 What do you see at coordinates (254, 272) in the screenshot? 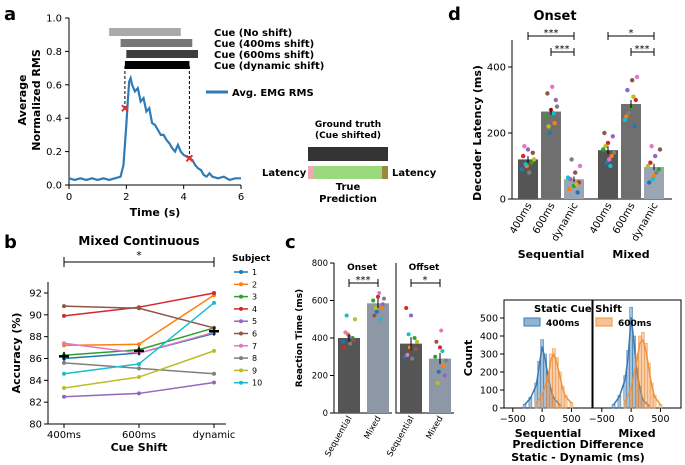
I see `subject-legend-label-1: 1` at bounding box center [254, 272].